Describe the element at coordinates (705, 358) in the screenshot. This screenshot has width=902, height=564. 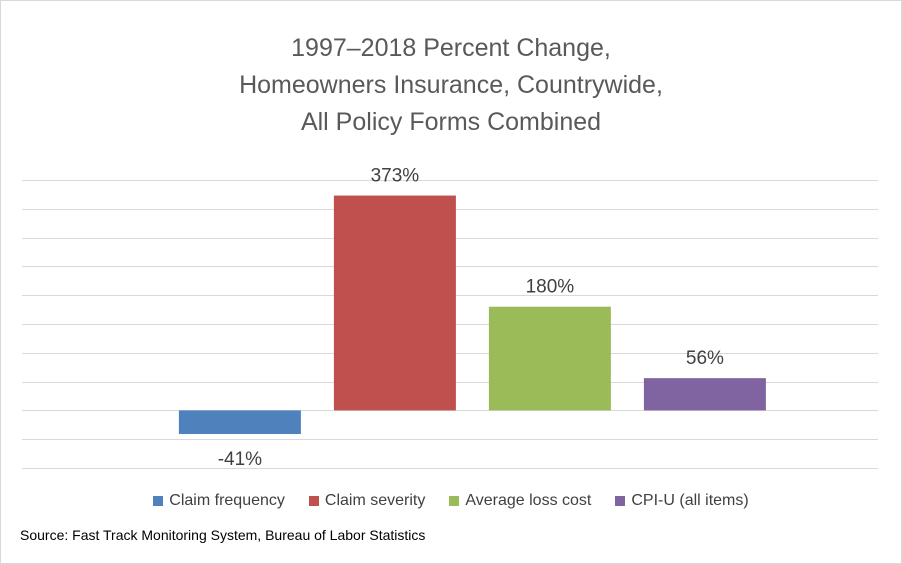
I see `data-label: 56%` at that location.